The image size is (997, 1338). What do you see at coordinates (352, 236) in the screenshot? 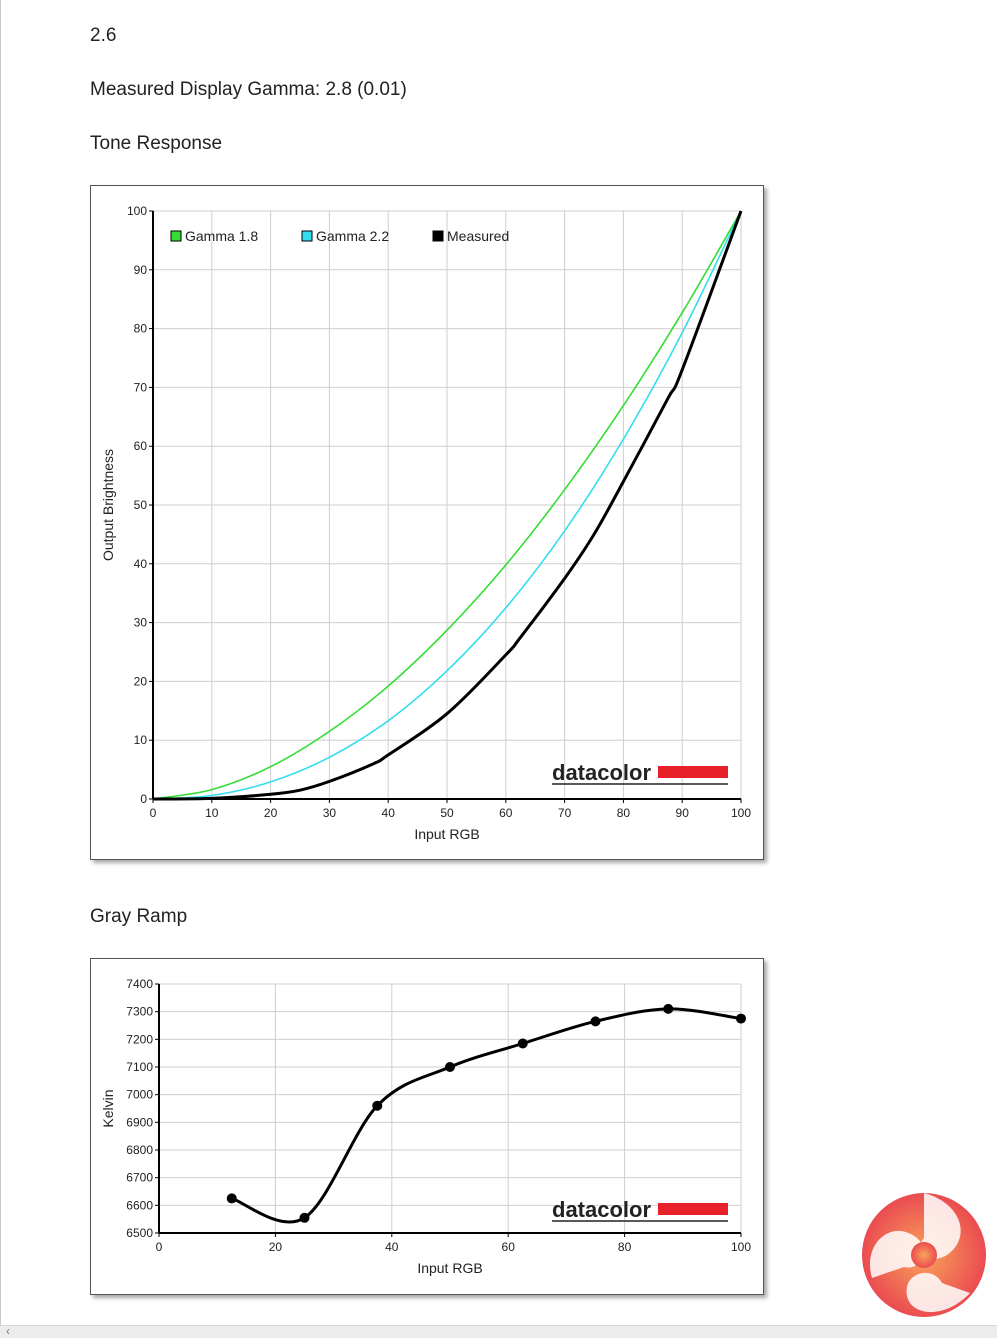
I see `legend-label: Gamma 2.2` at bounding box center [352, 236].